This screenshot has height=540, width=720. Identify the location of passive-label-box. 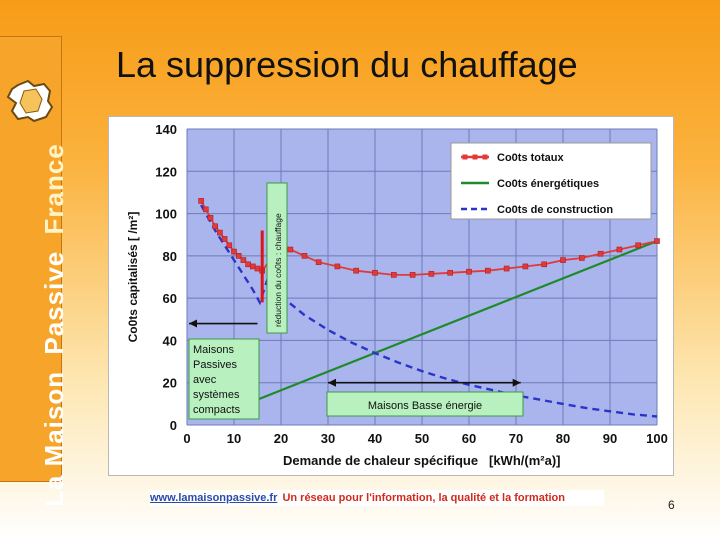
(224, 379).